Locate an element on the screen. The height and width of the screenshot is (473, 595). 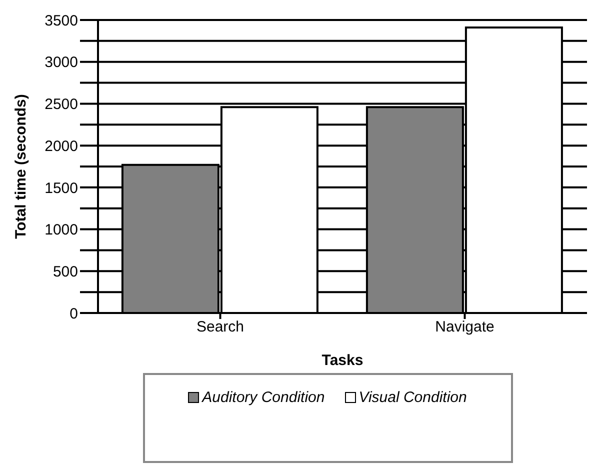
legend-label: Visual Condition is located at coordinates (412, 397).